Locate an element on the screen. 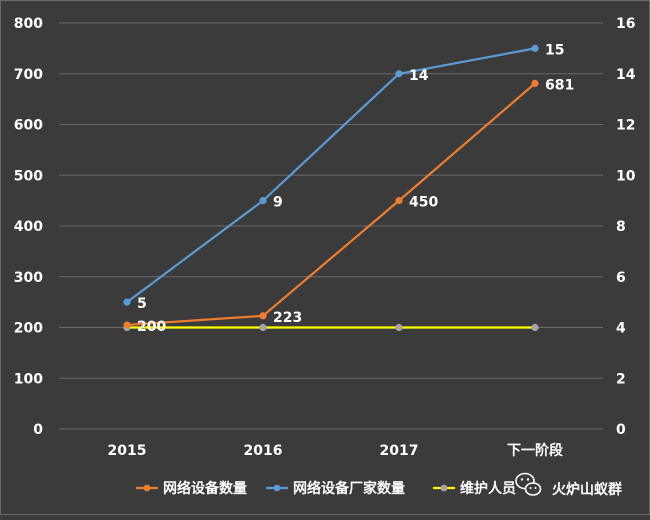 Image resolution: width=650 pixels, height=520 pixels. legend-item-label: 维护人员 is located at coordinates (488, 488).